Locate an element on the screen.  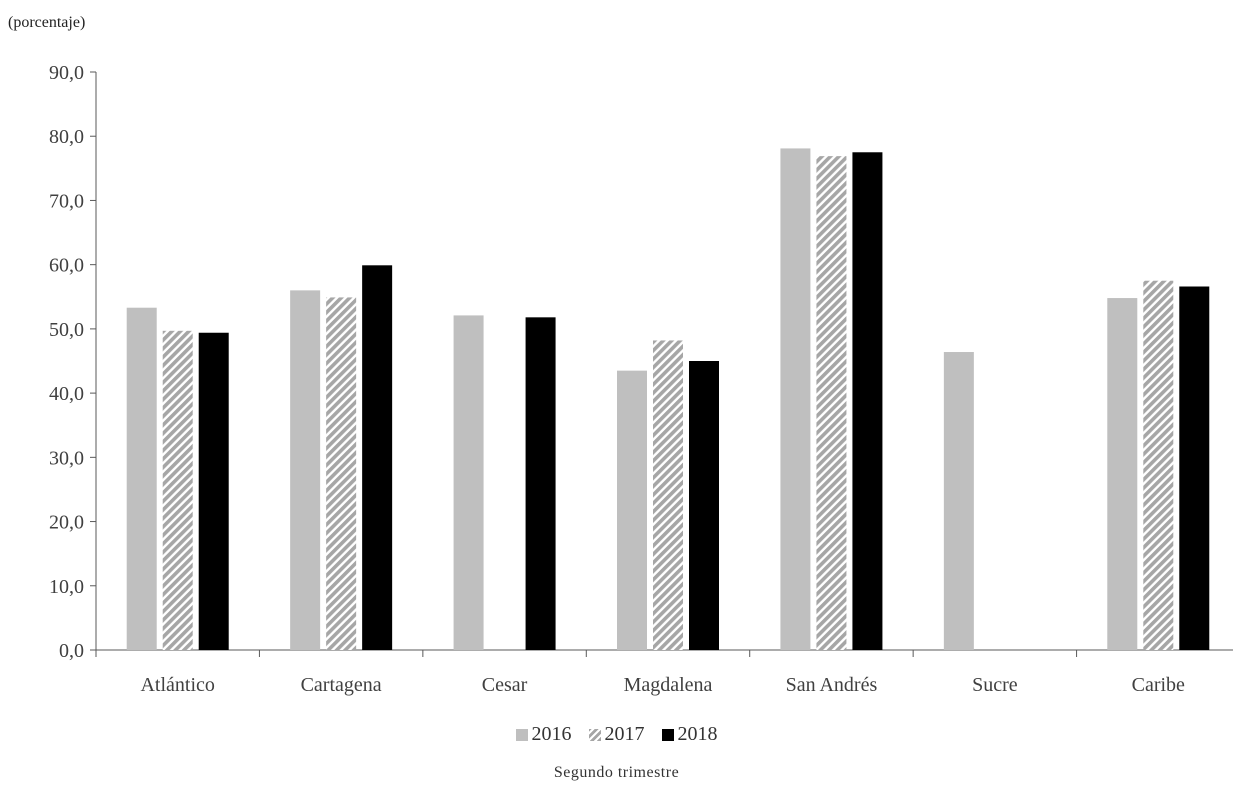
bar-2016-sucre is located at coordinates (958, 501).